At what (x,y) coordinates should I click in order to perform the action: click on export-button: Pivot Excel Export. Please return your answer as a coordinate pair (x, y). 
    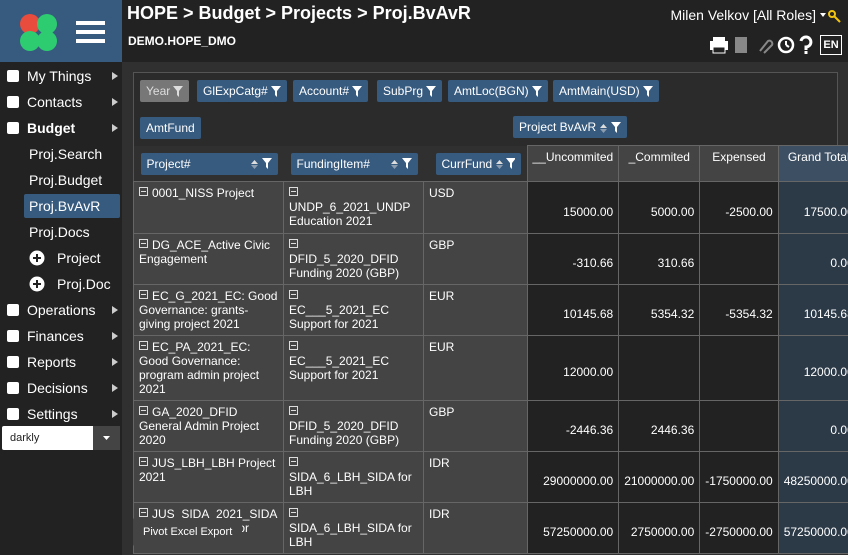
    Looking at the image, I should click on (188, 532).